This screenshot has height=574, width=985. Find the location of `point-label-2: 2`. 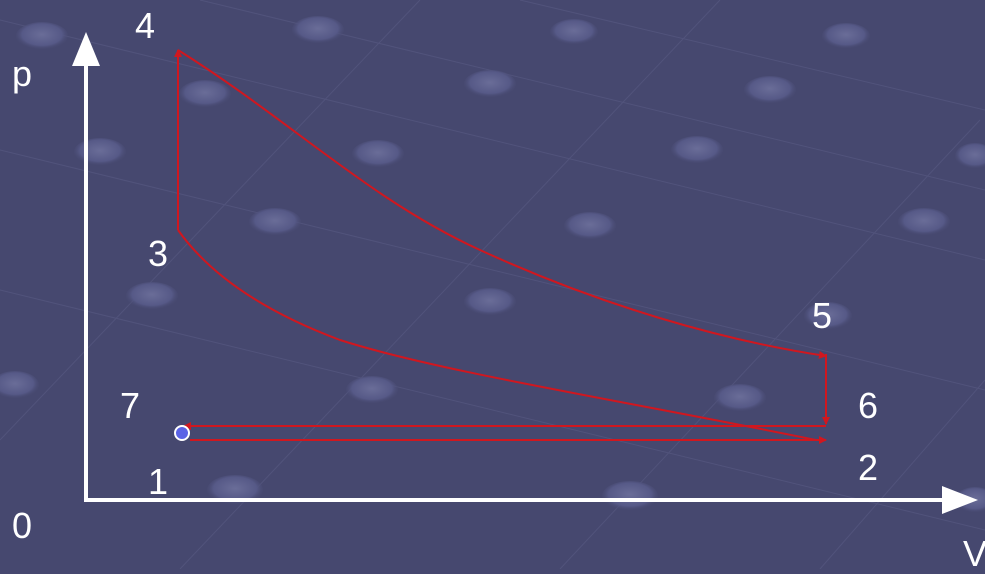

point-label-2: 2 is located at coordinates (868, 467).